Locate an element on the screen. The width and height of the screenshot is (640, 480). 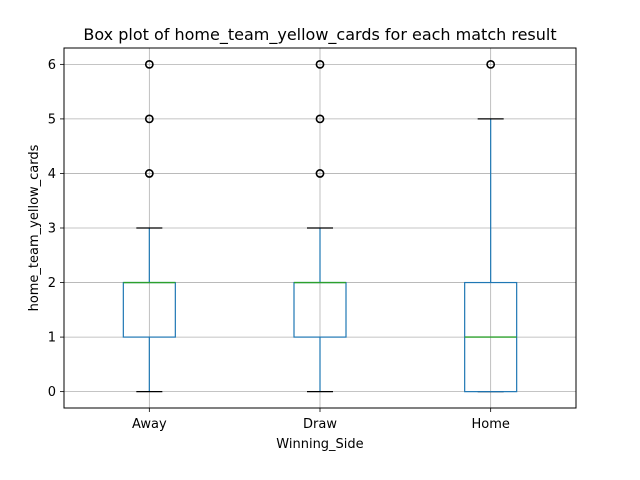
box-group-away is located at coordinates (149, 226).